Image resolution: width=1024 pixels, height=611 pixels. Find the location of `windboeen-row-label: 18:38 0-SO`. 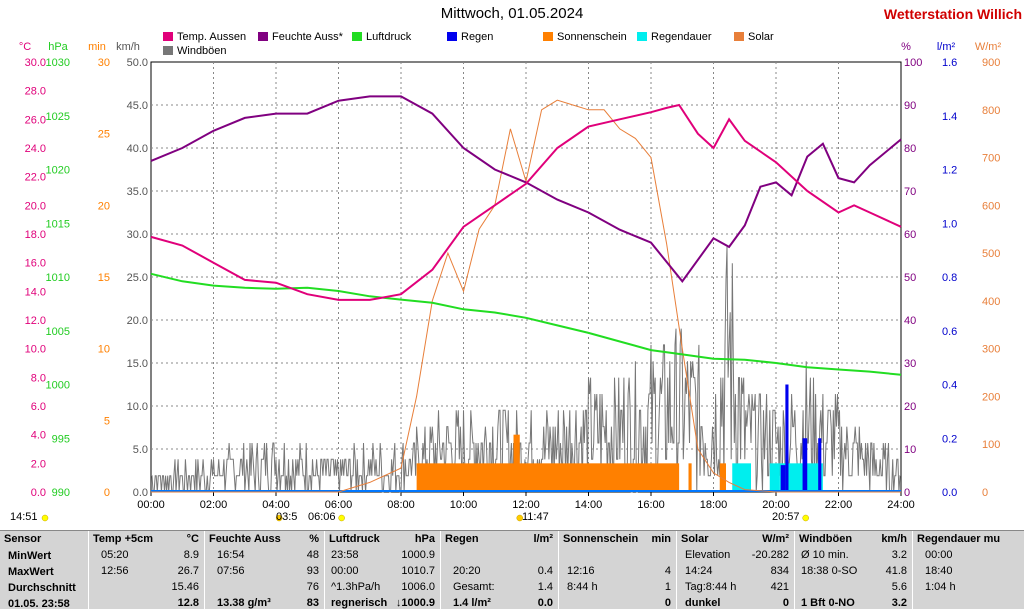

windboeen-row-label: 18:38 0-SO is located at coordinates (829, 571).